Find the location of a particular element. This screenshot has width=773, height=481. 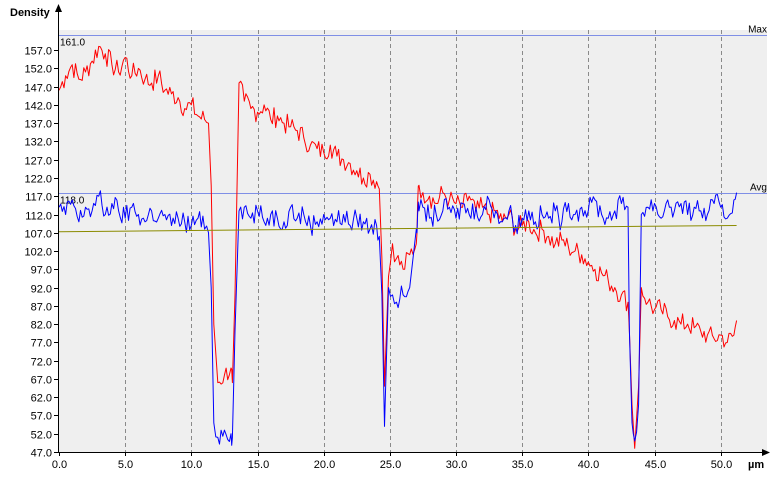

y-tick-label: 62.0 is located at coordinates (41, 399).